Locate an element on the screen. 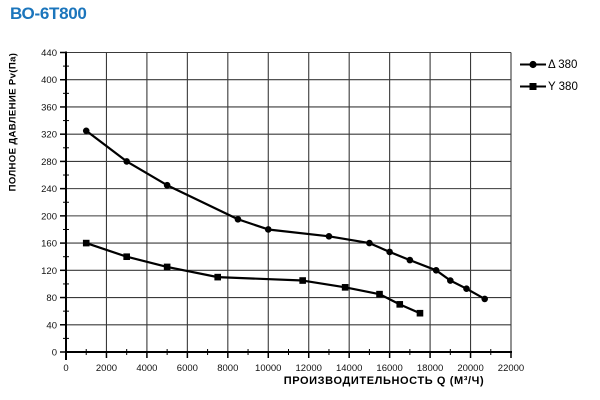  svg-text: 280 is located at coordinates (49, 162).